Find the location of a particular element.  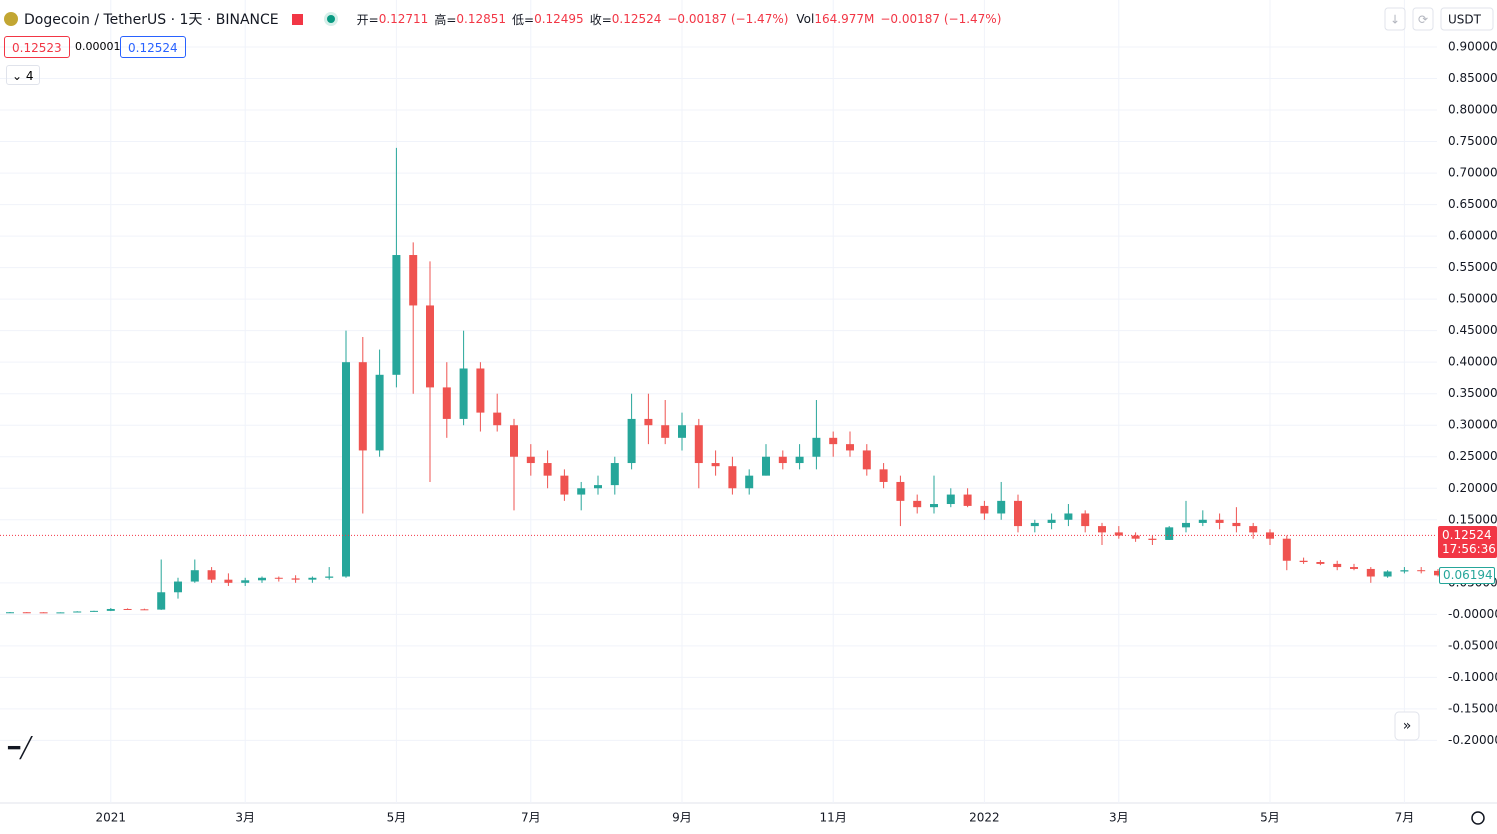

y-tick-label: 0.45000 is located at coordinates (1472, 330).